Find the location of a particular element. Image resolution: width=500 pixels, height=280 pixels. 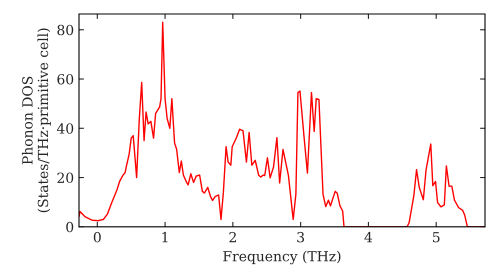

x-tick-label: 1 is located at coordinates (165, 237).